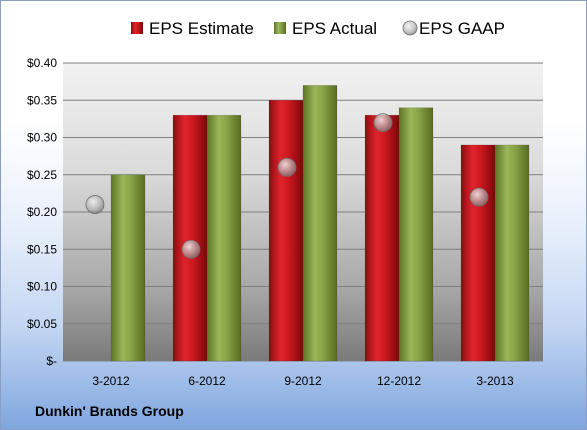 The width and height of the screenshot is (587, 430). I want to click on company-label: Dunkin' Brands Group, so click(109, 411).